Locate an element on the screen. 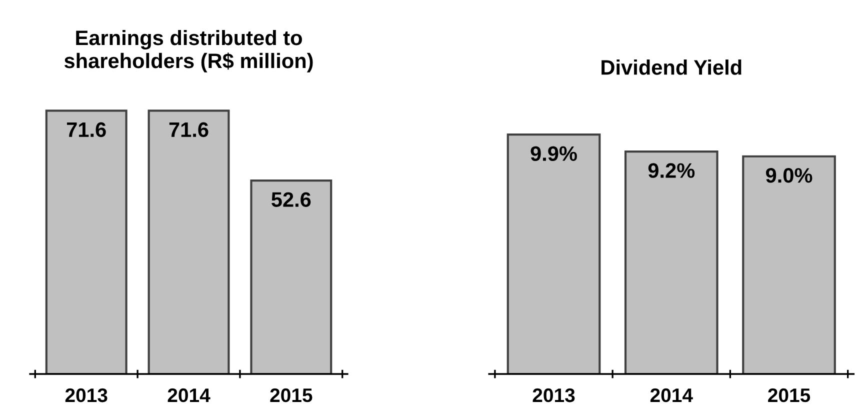  data-label: 9.9% is located at coordinates (553, 154).